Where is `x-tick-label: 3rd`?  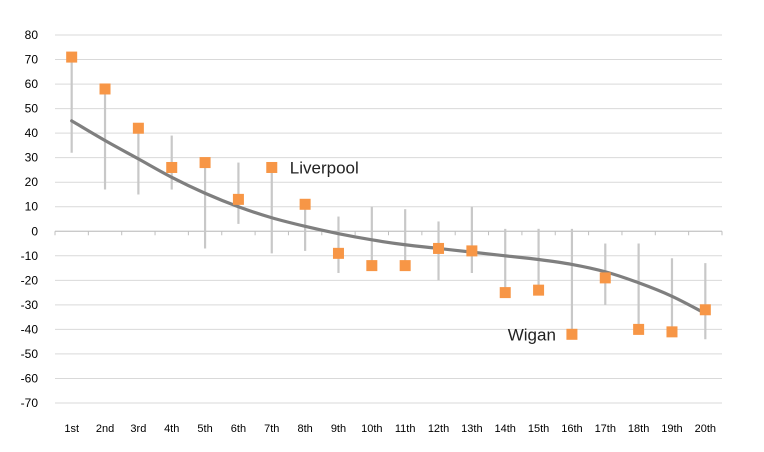 x-tick-label: 3rd is located at coordinates (138, 429).